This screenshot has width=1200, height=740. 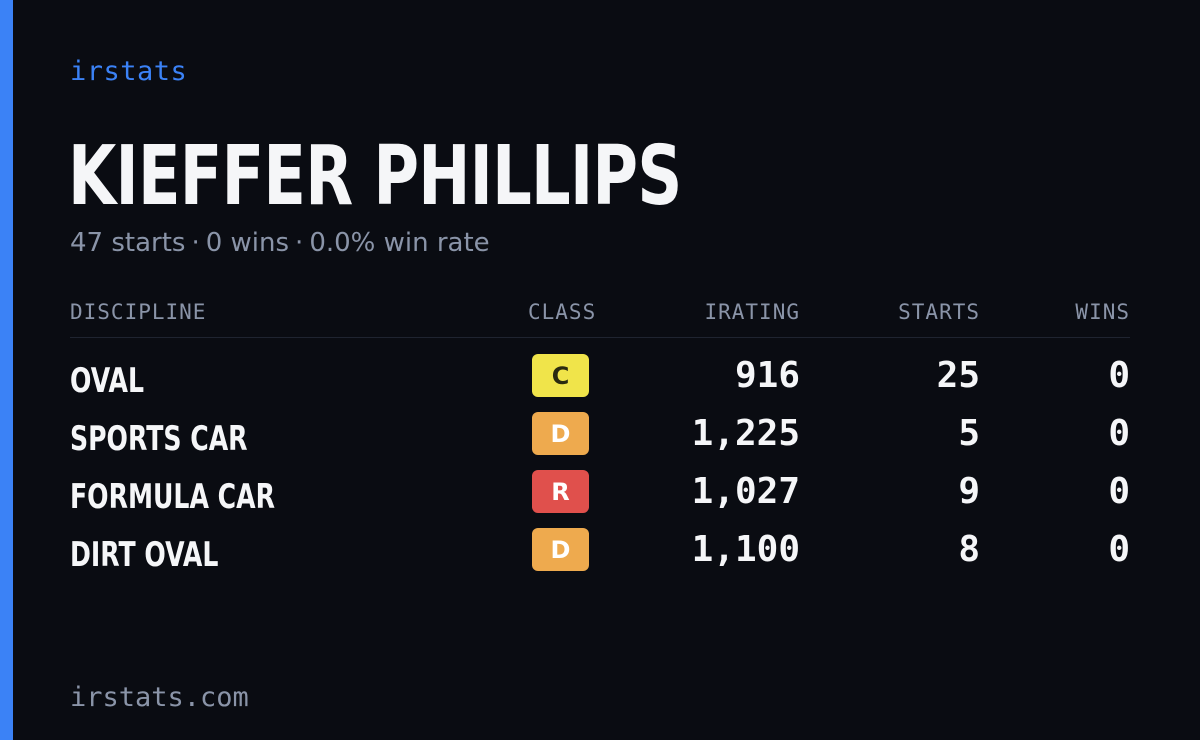 What do you see at coordinates (745, 433) in the screenshot?
I see `irating-value: 1,225` at bounding box center [745, 433].